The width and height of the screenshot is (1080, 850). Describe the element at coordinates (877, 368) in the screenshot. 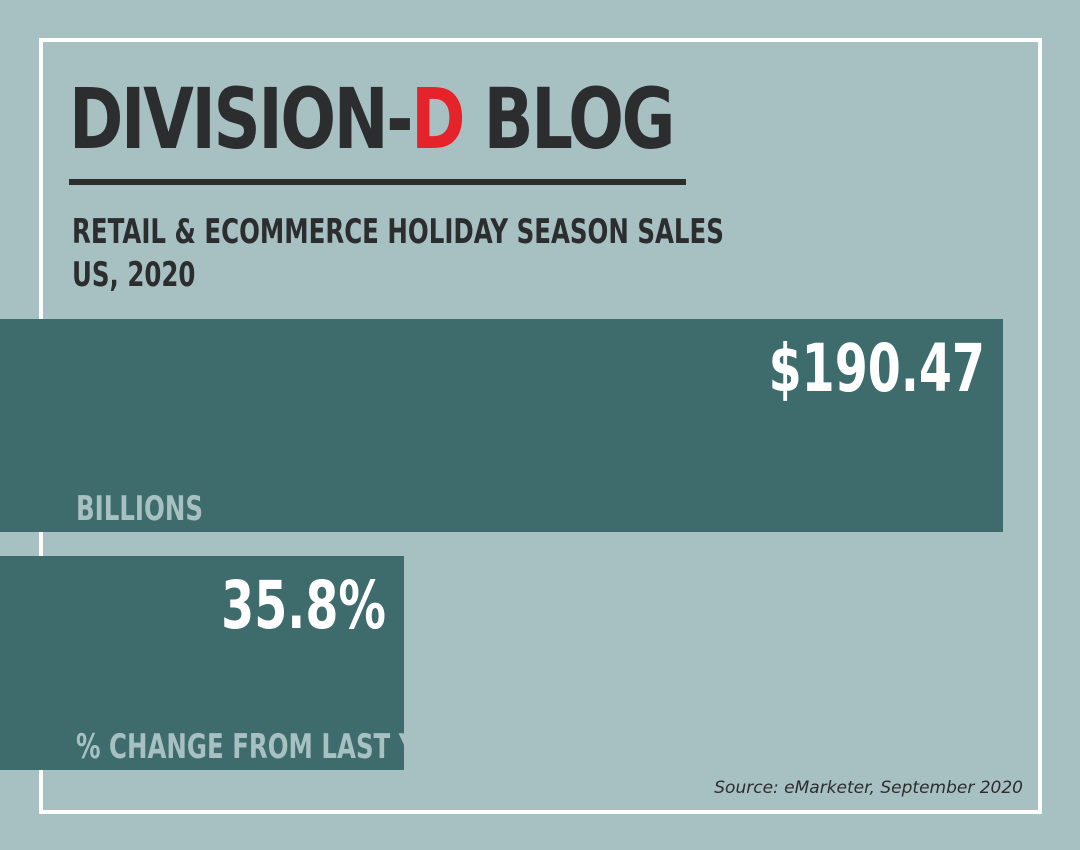

I see `bar-1-value-label: $190.47` at that location.